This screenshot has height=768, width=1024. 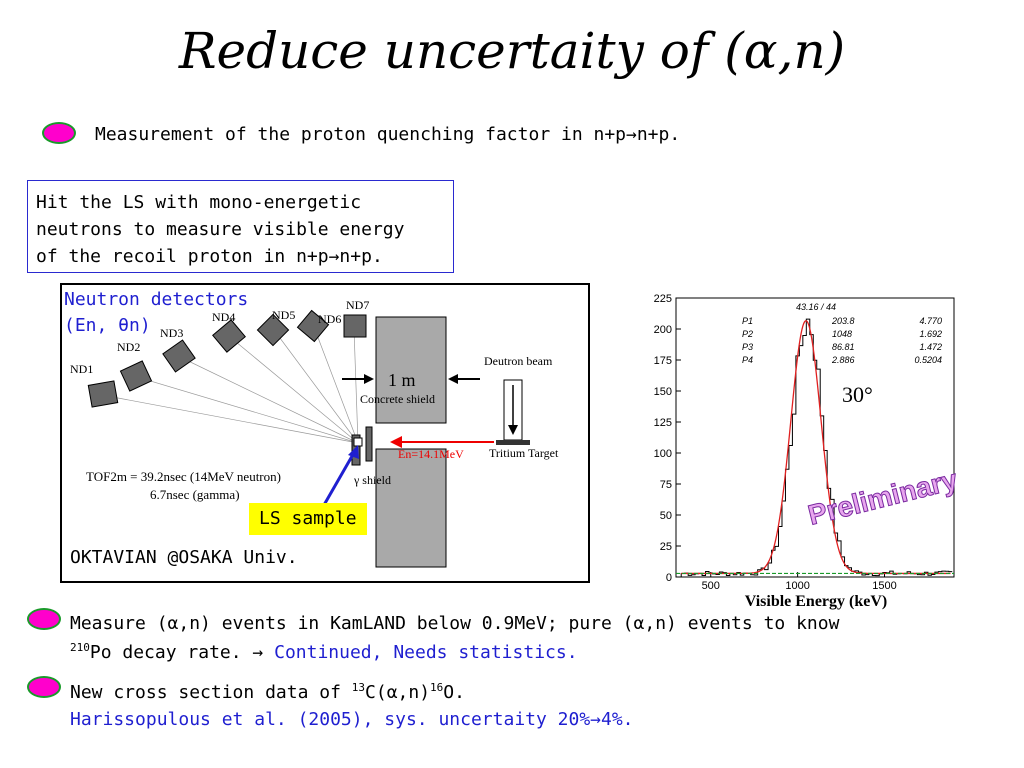 I want to click on cross-section-text: New cross section data of, so click(x=211, y=692).